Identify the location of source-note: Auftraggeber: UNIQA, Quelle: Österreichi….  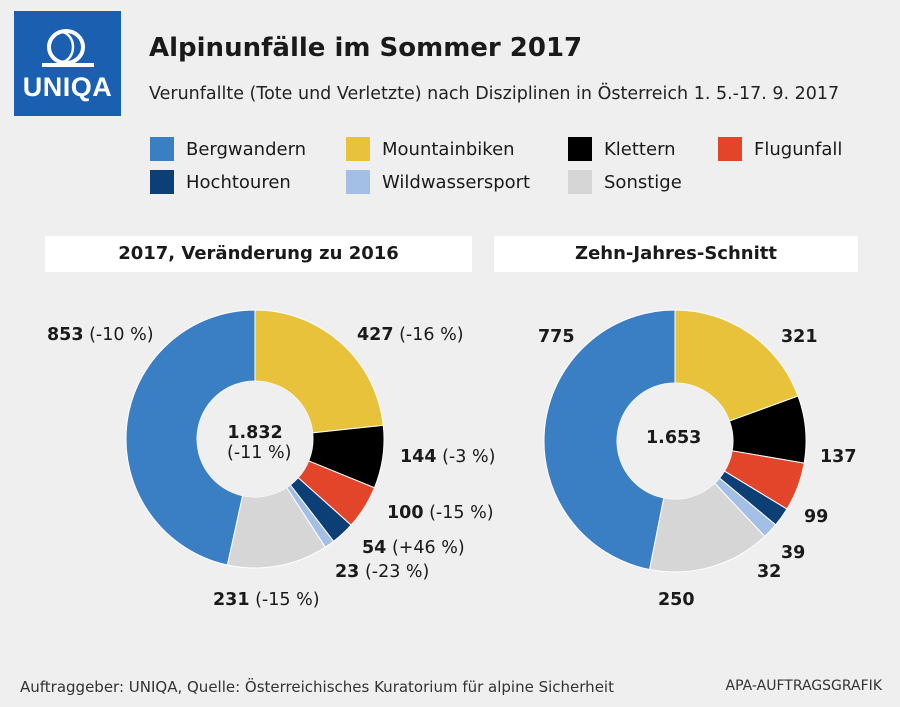
(317, 687).